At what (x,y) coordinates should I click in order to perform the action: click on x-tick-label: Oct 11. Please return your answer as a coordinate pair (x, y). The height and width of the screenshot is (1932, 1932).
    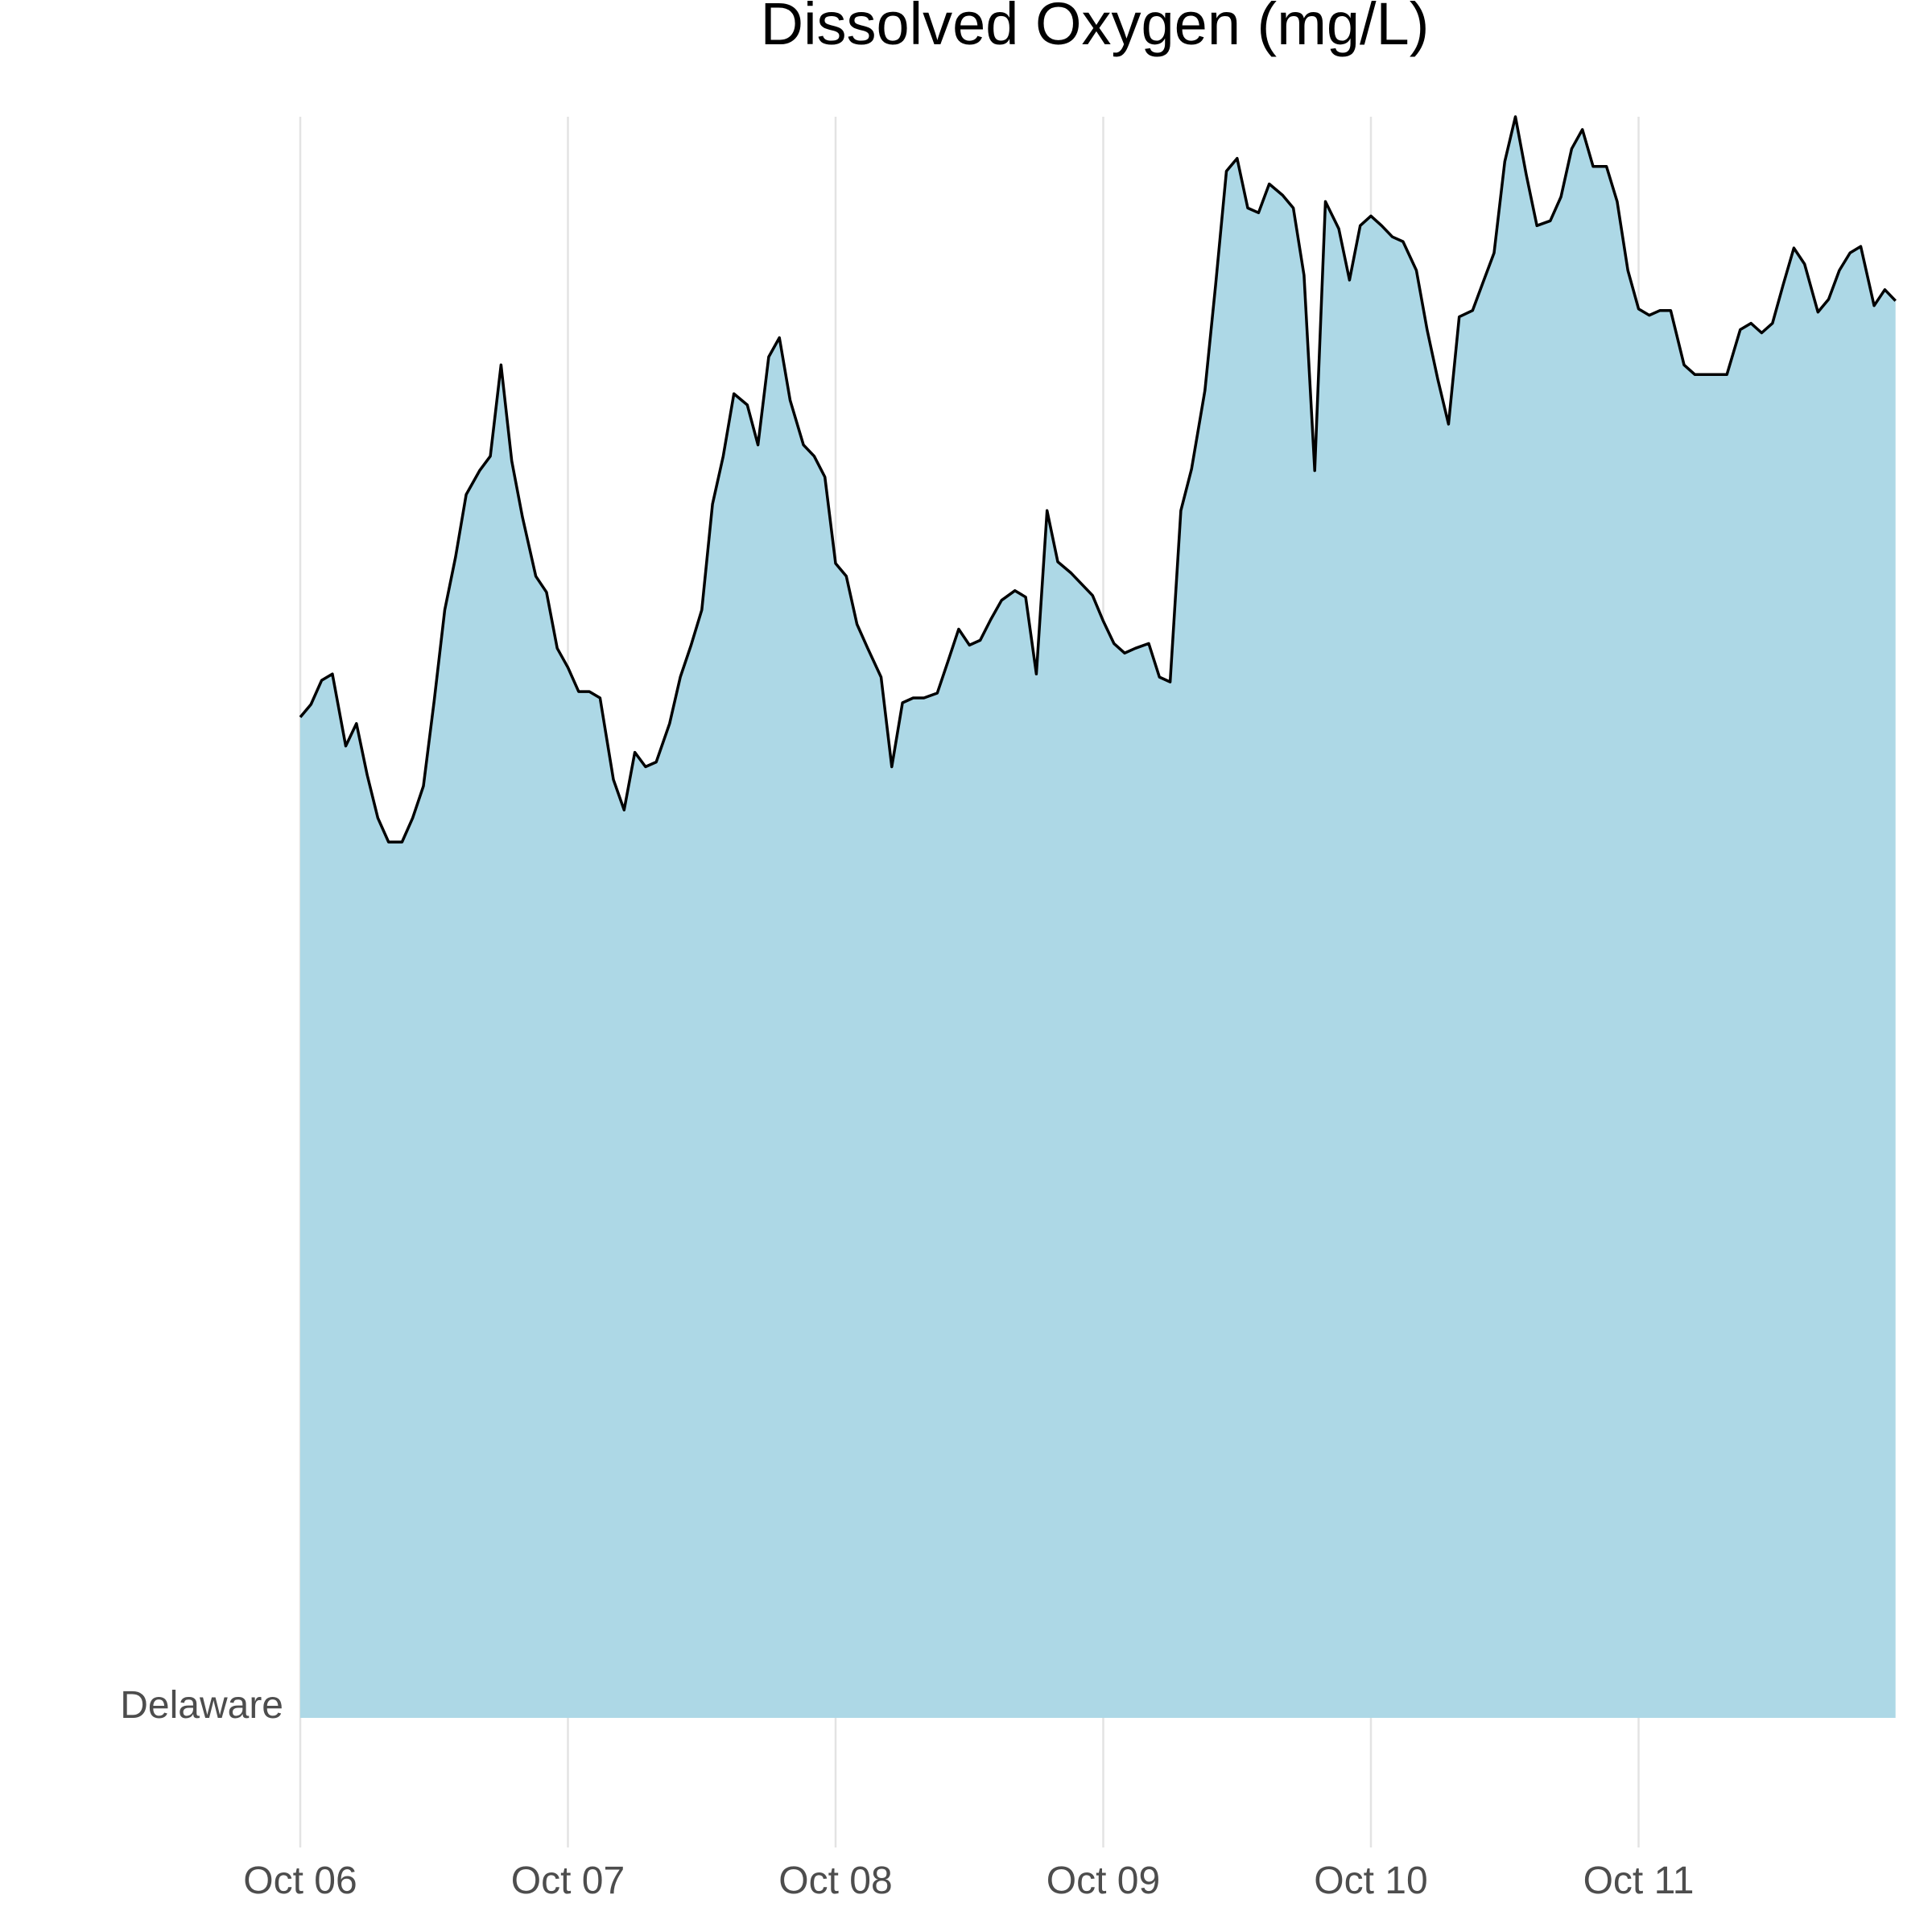
    Looking at the image, I should click on (1639, 1881).